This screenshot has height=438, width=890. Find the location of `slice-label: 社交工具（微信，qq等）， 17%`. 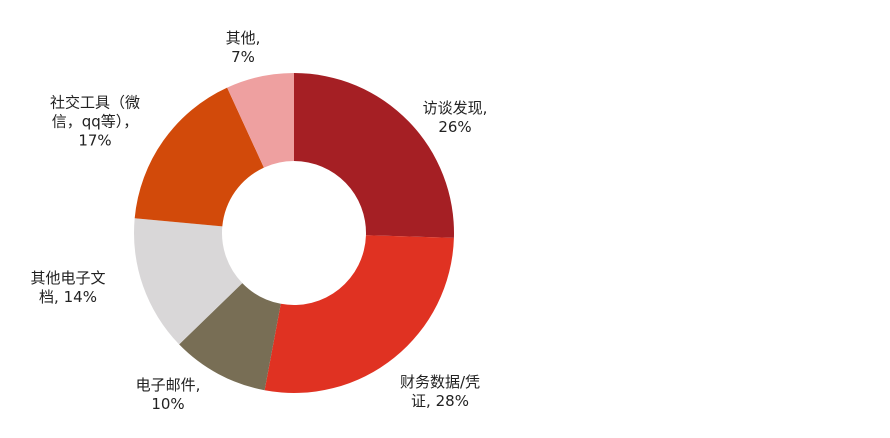

slice-label: 社交工具（微信，qq等）， 17% is located at coordinates (95, 122).